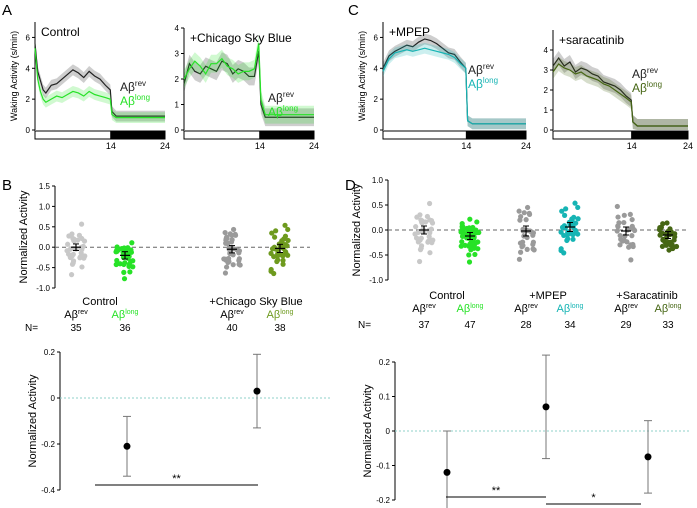 This screenshot has height=508, width=697. Describe the element at coordinates (647, 87) in the screenshot. I see `legend-entry-1: Aβlong` at that location.